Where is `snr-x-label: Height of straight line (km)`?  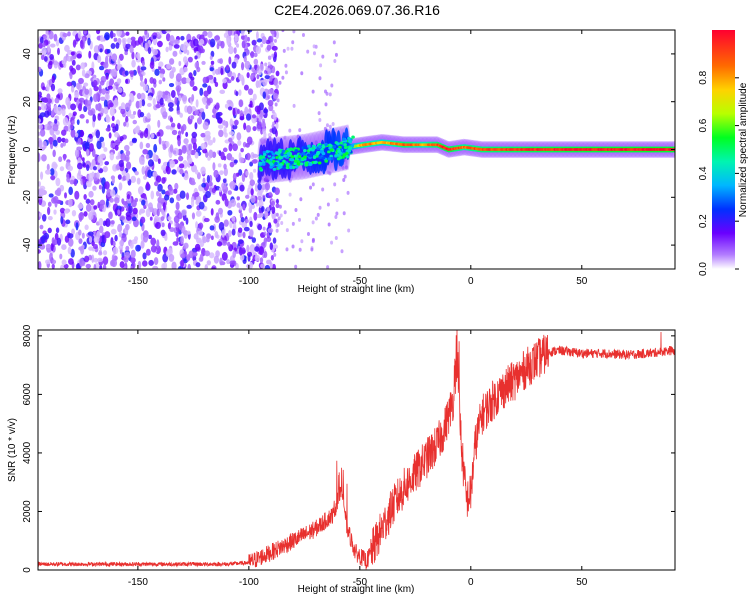 snr-x-label: Height of straight line (km) is located at coordinates (356, 589).